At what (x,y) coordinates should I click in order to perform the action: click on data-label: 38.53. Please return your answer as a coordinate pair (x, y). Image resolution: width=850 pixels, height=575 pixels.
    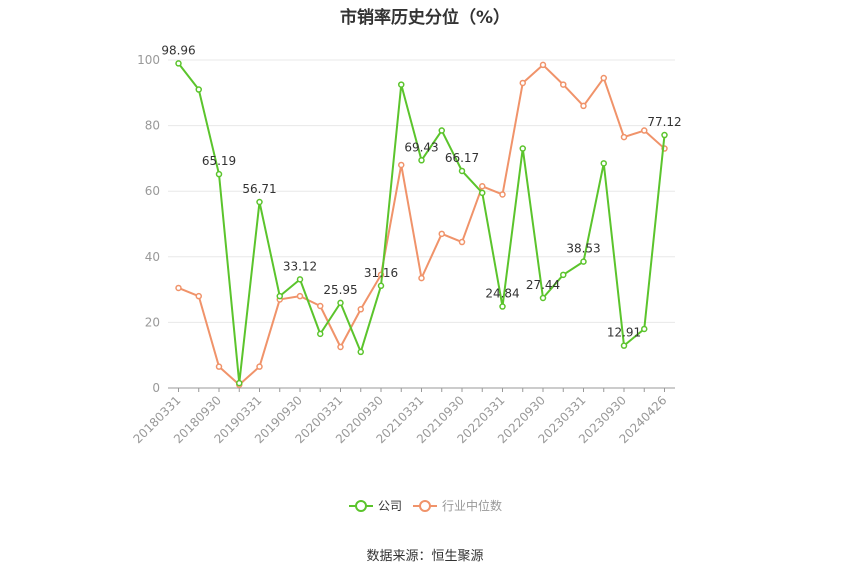
    Looking at the image, I should click on (583, 249).